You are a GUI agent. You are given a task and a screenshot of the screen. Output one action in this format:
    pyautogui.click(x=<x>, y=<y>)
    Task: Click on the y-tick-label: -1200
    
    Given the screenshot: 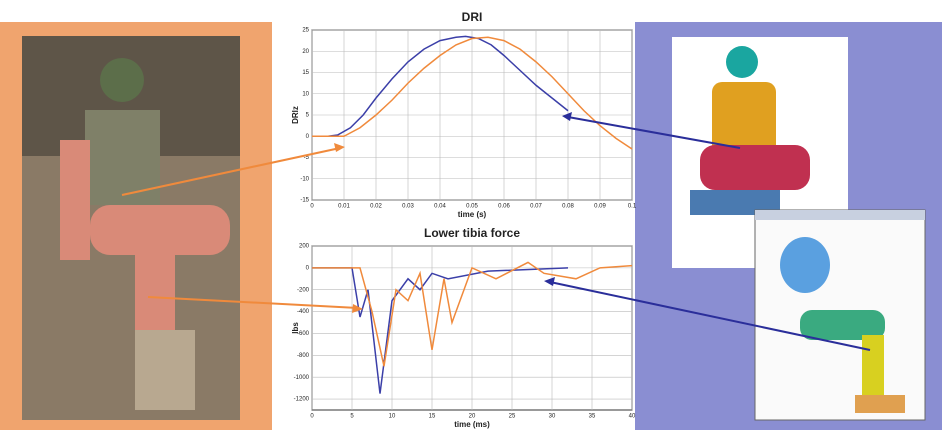 What is the action you would take?
    pyautogui.click(x=302, y=400)
    